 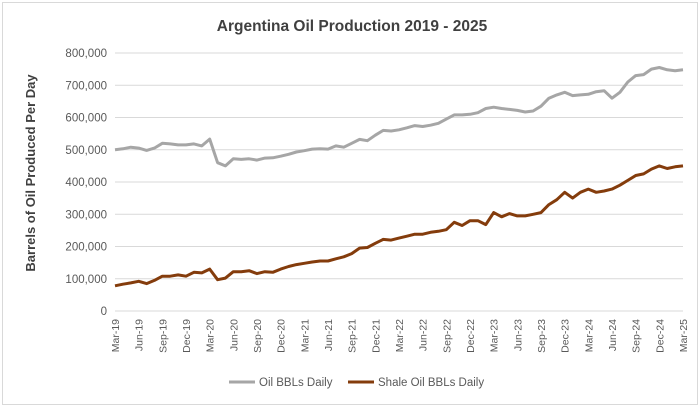 What do you see at coordinates (471, 336) in the screenshot?
I see `x-tick-label: Dec-22` at bounding box center [471, 336].